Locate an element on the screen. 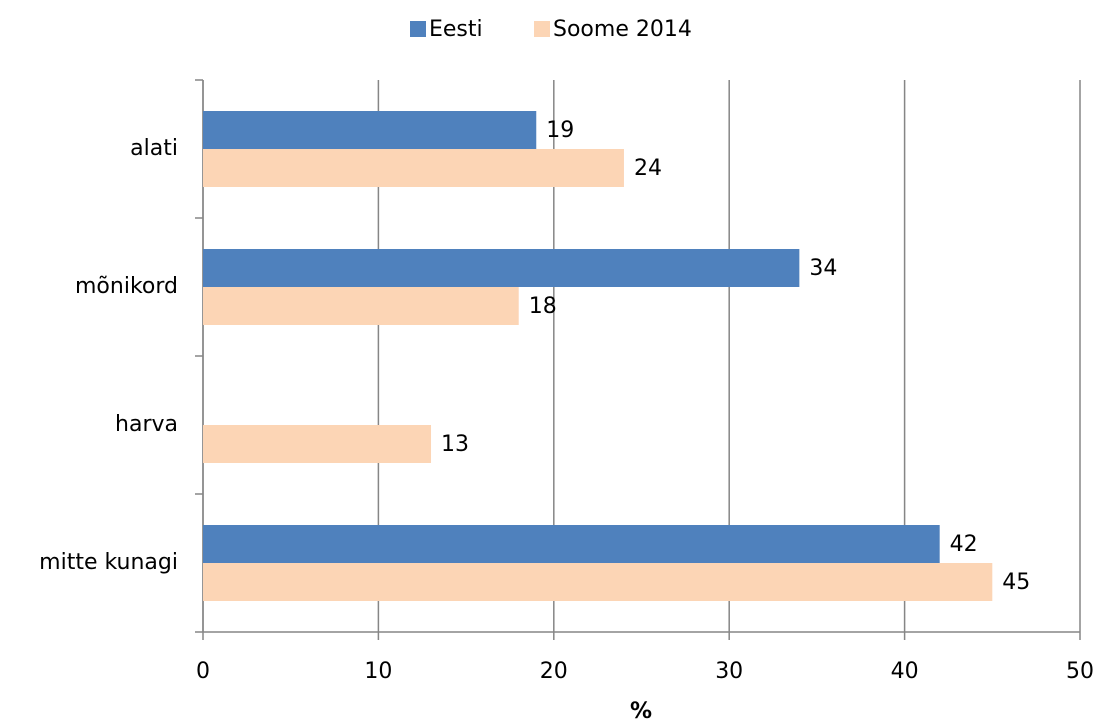  value-label: 19 is located at coordinates (560, 130).